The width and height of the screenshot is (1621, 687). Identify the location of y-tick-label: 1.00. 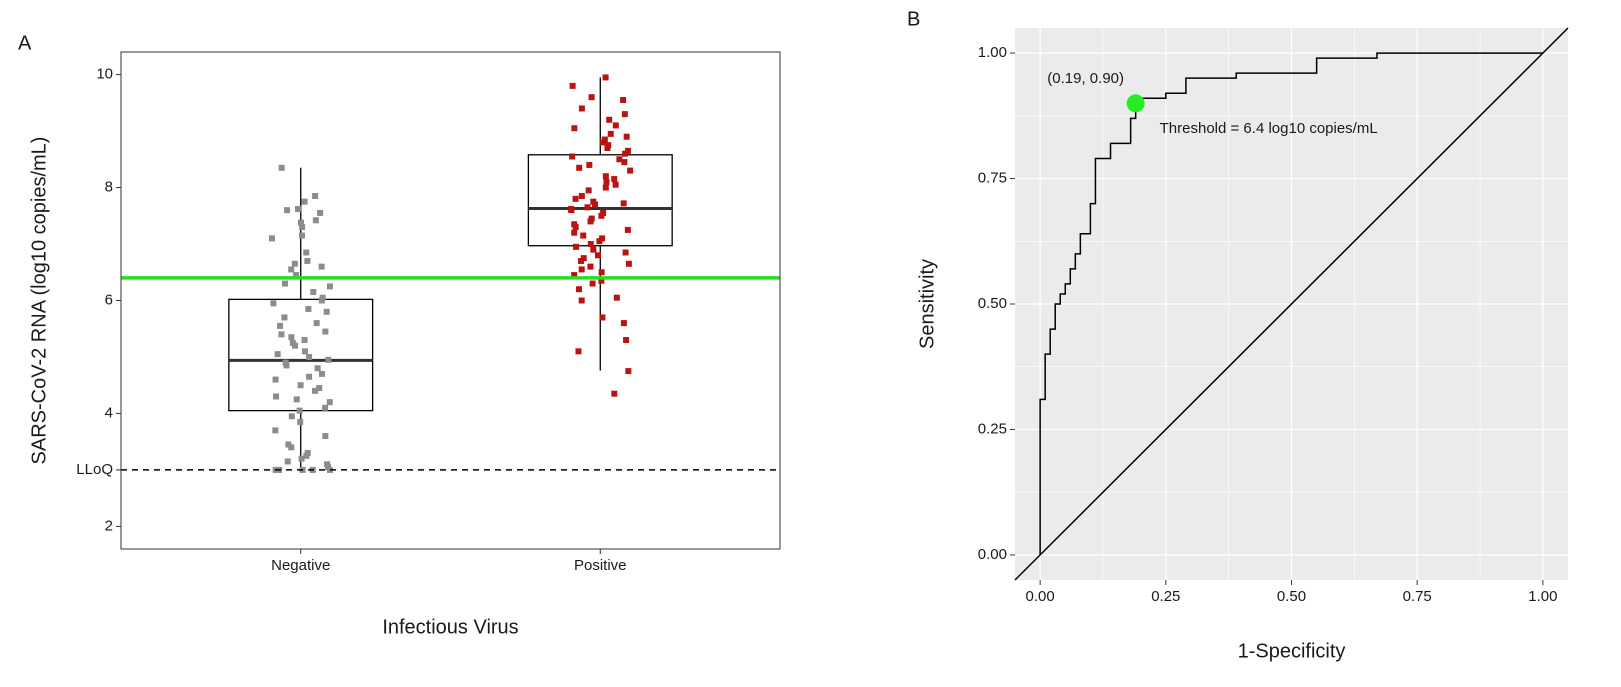
(992, 52).